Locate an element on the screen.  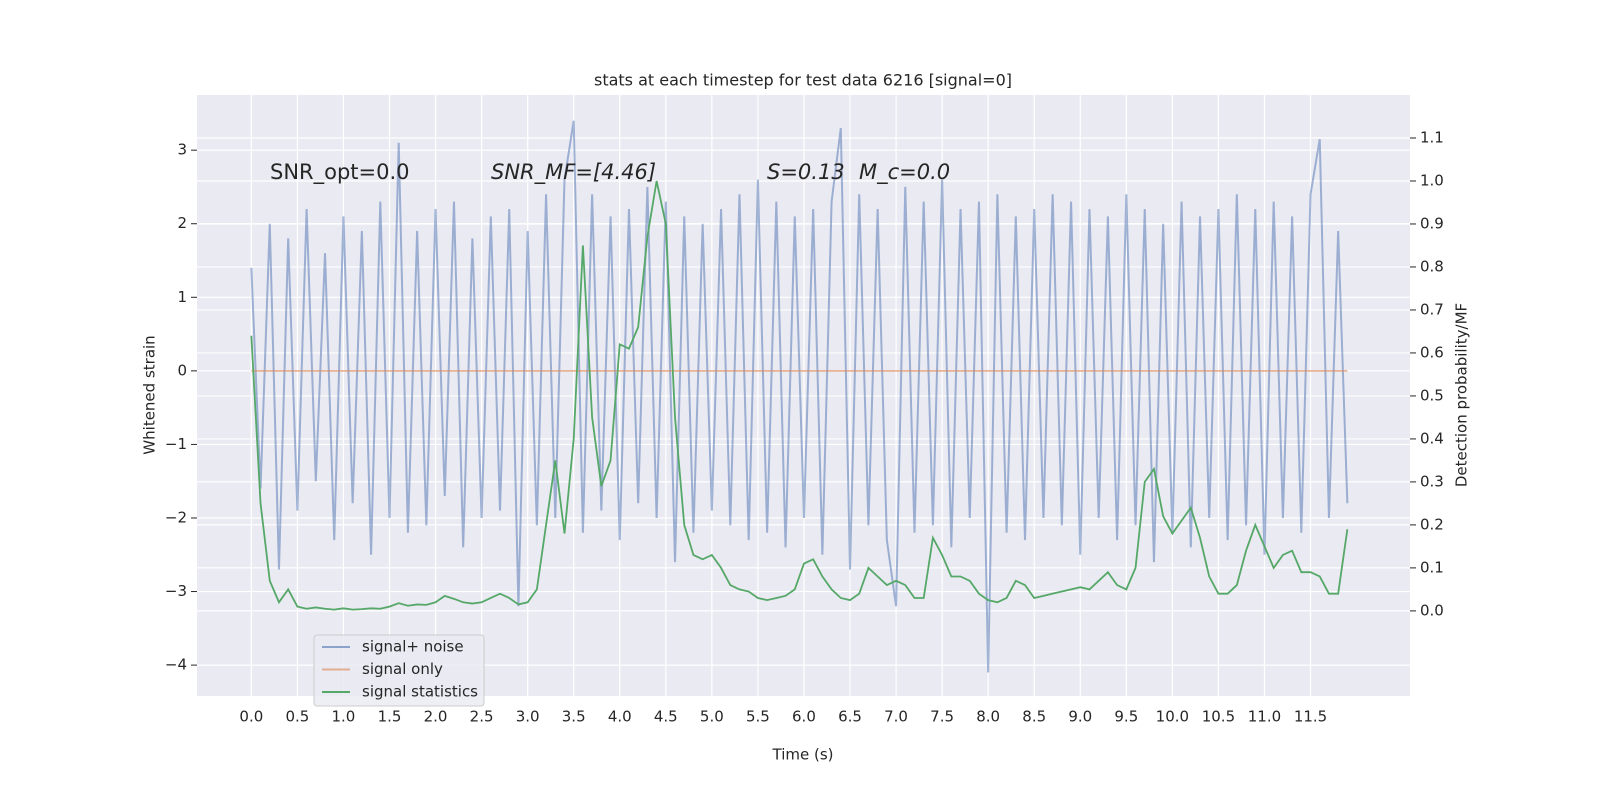
x-tick-label: 6.0 is located at coordinates (804, 717).